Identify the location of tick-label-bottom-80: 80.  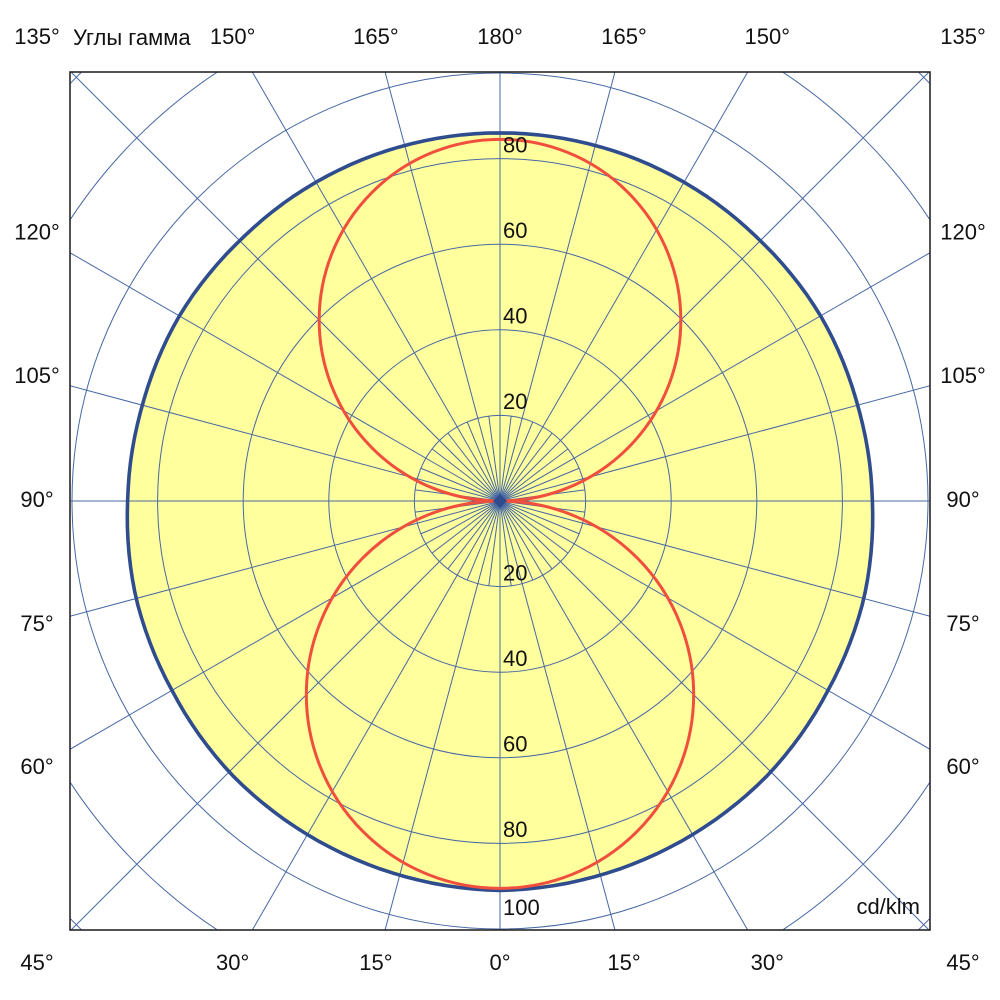
(515, 829).